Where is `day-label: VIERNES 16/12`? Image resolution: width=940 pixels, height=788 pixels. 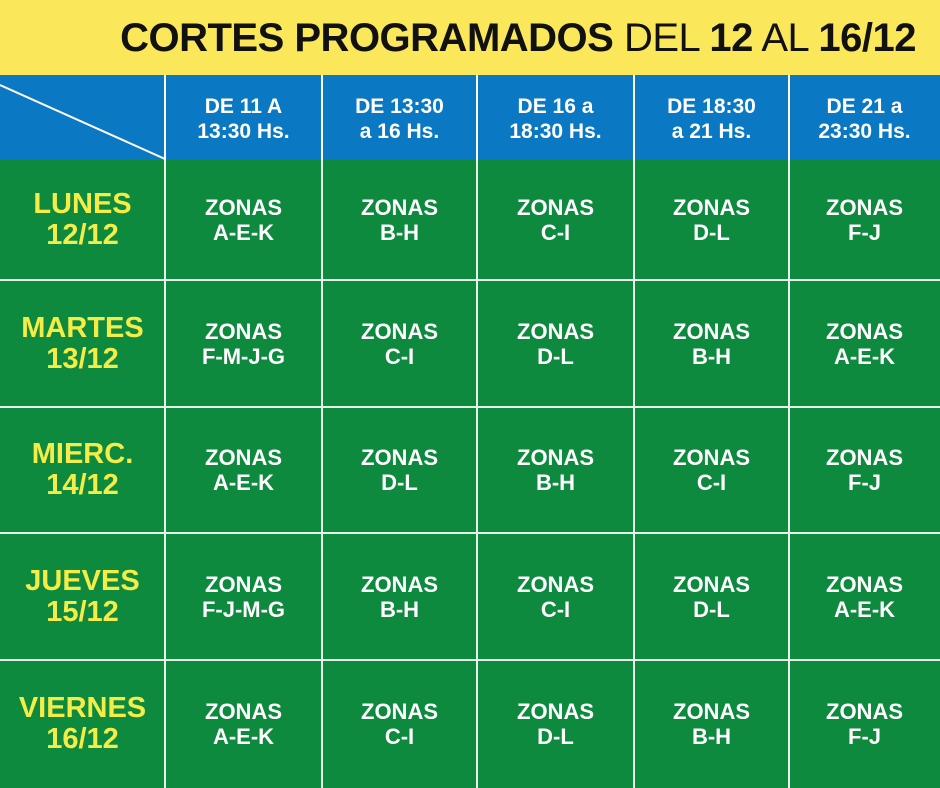
day-label: VIERNES 16/12 is located at coordinates (82, 723).